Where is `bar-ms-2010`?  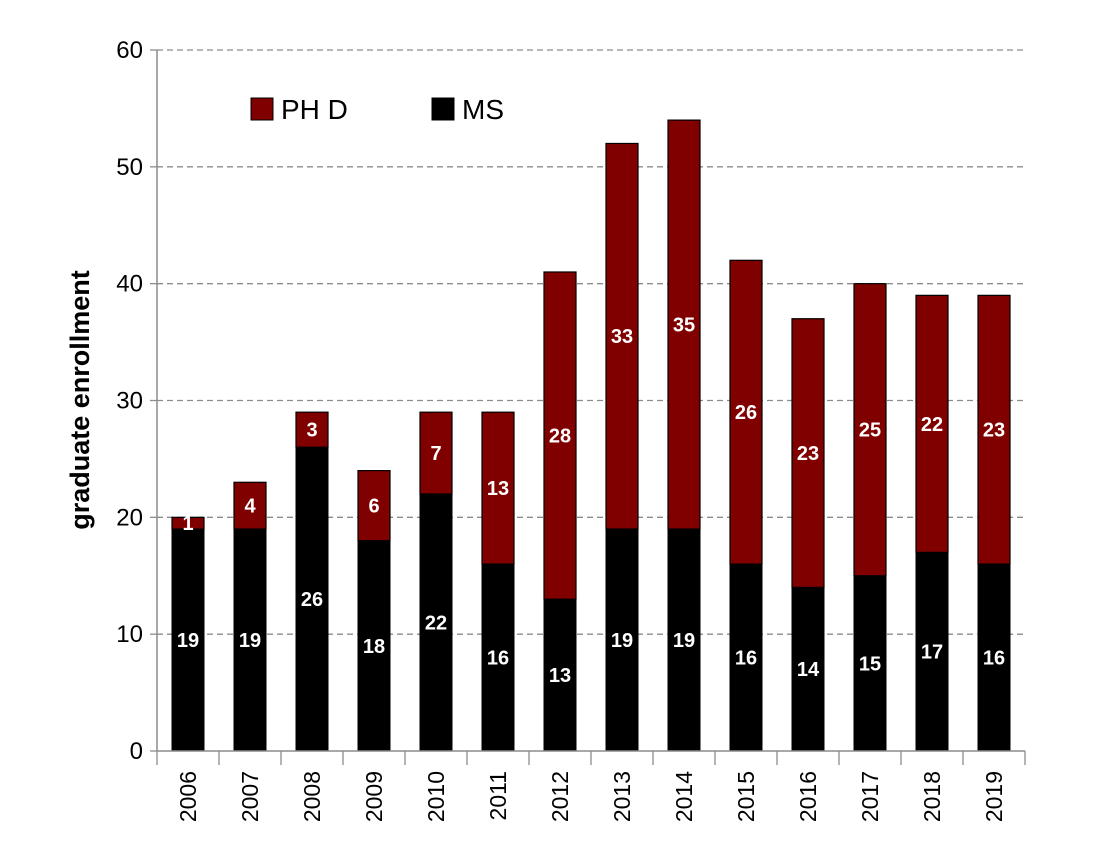 bar-ms-2010 is located at coordinates (436, 622).